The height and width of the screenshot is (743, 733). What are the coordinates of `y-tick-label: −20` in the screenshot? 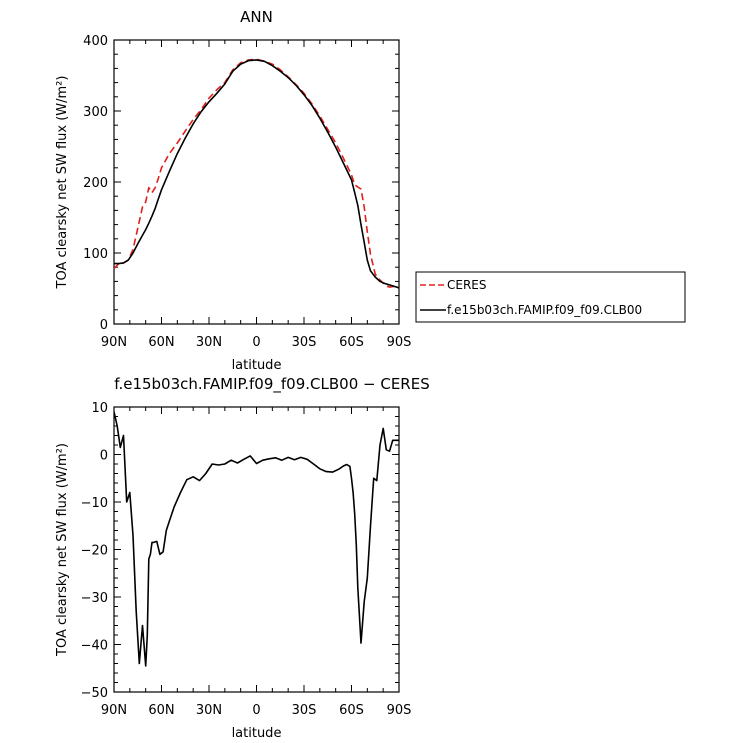 It's located at (94, 551).